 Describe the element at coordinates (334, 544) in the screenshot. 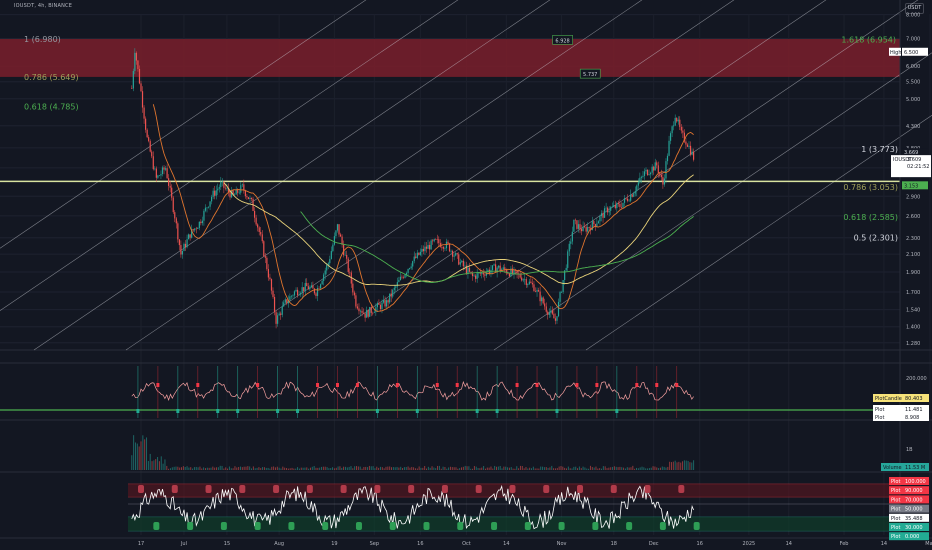

I see `time-tick: 19` at that location.